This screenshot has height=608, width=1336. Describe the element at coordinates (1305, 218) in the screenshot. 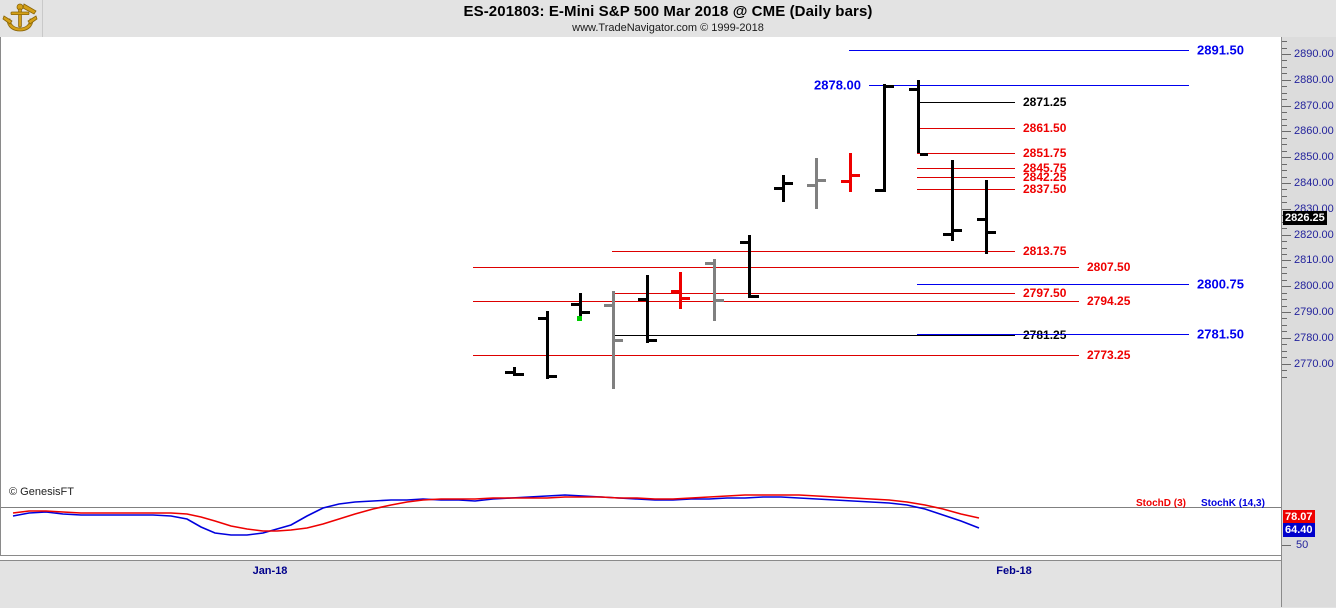

I see `current-price-badge: 2826.25` at that location.